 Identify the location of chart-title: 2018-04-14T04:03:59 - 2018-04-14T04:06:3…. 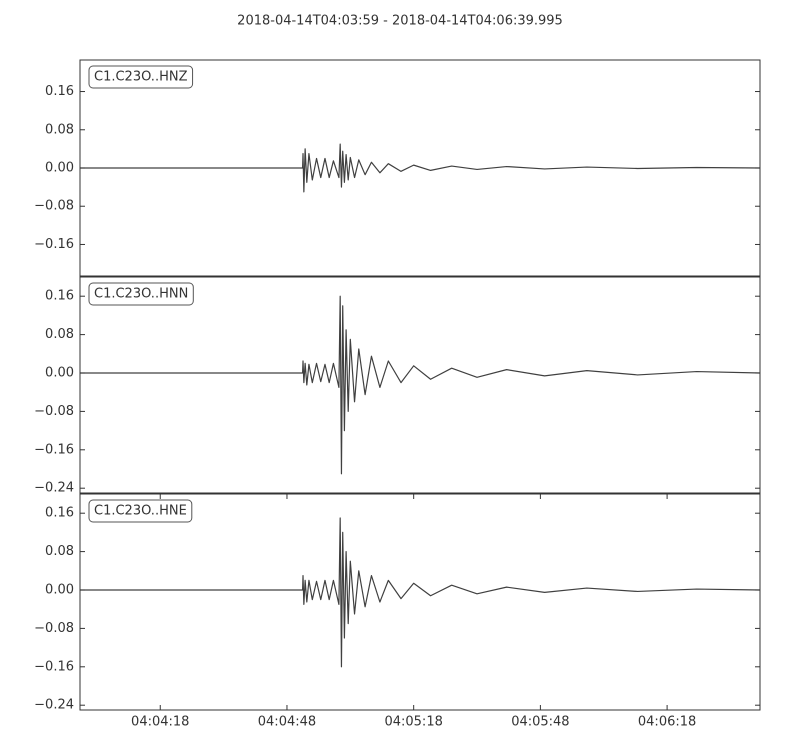
(400, 21).